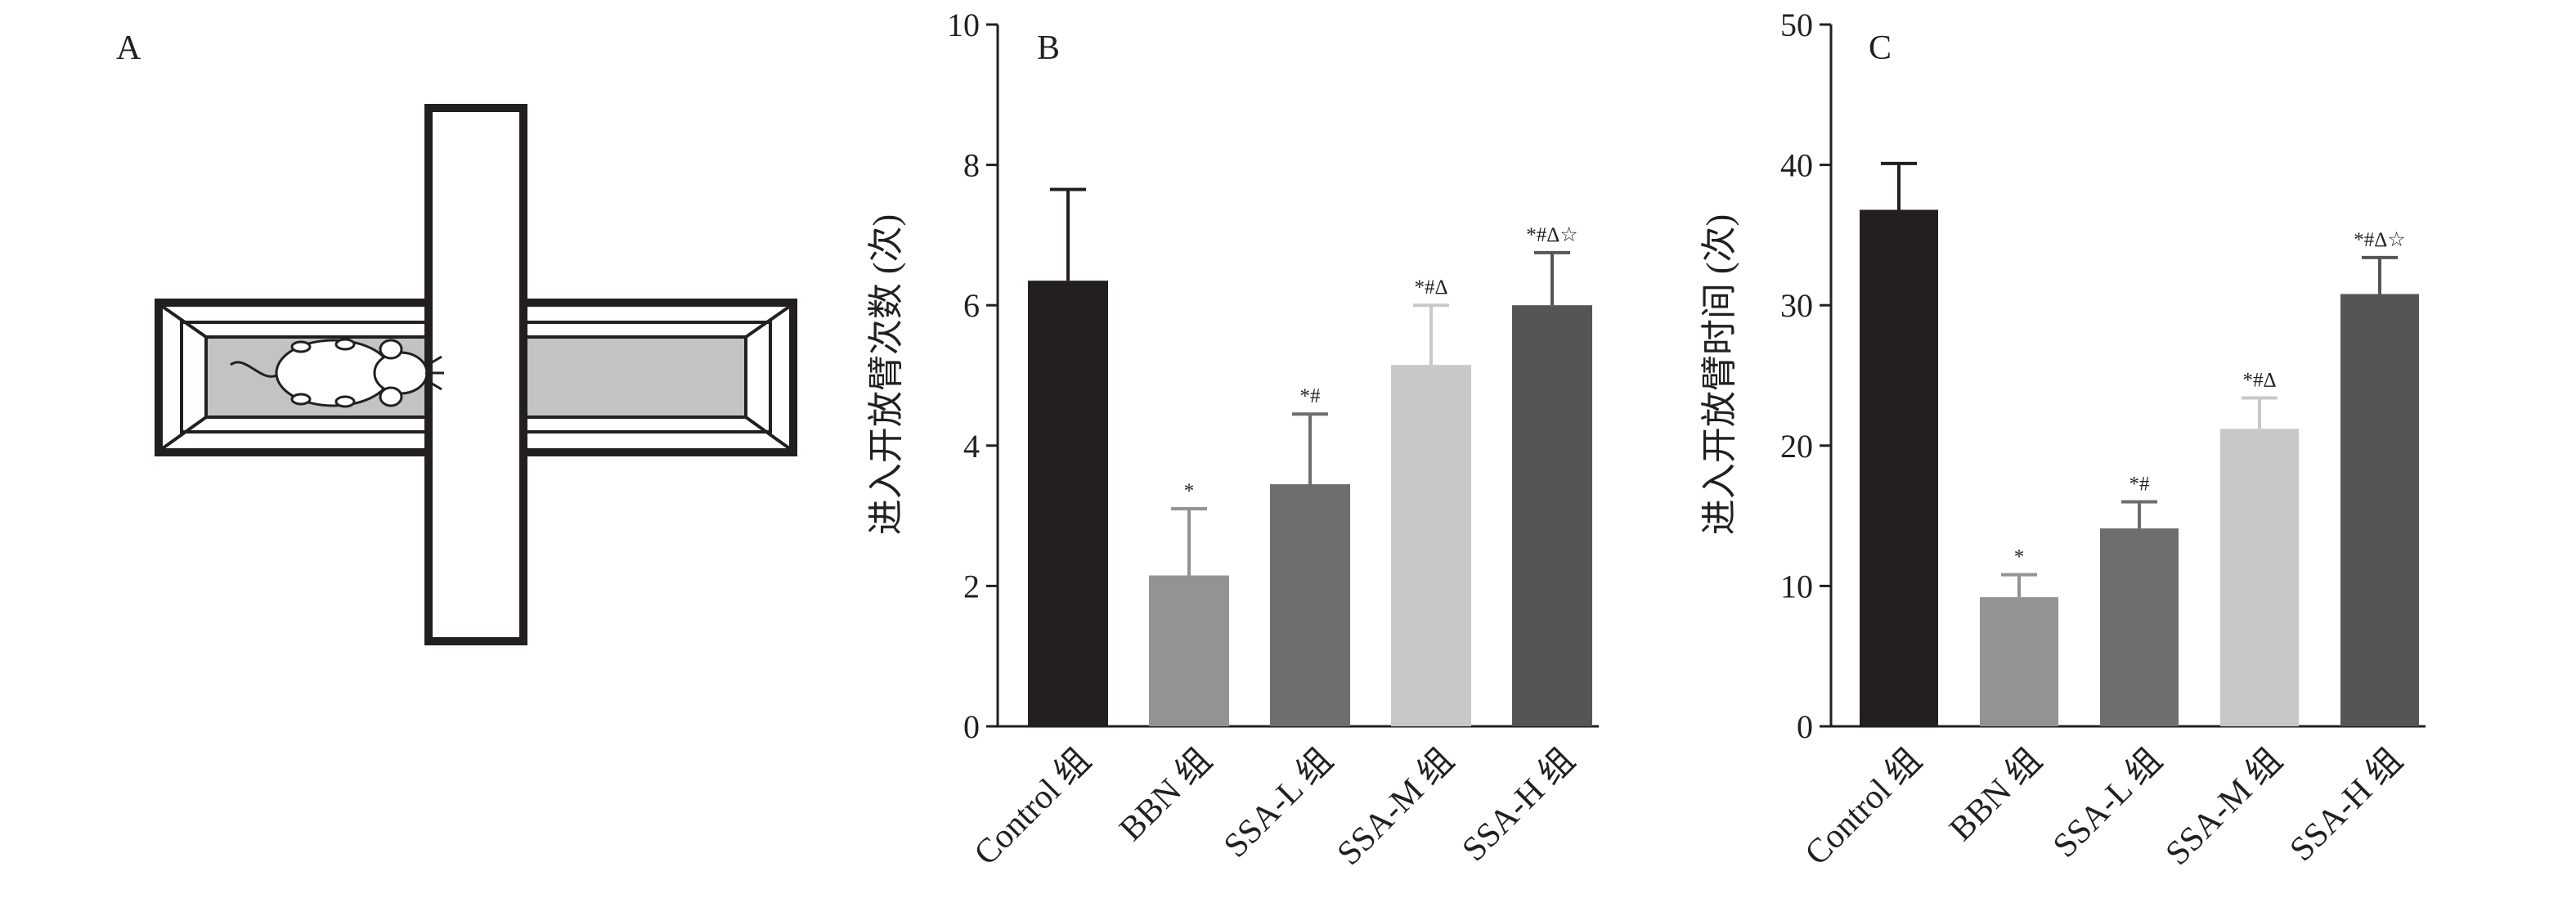  Describe the element at coordinates (1797, 447) in the screenshot. I see `y-tick-label: 20` at that location.